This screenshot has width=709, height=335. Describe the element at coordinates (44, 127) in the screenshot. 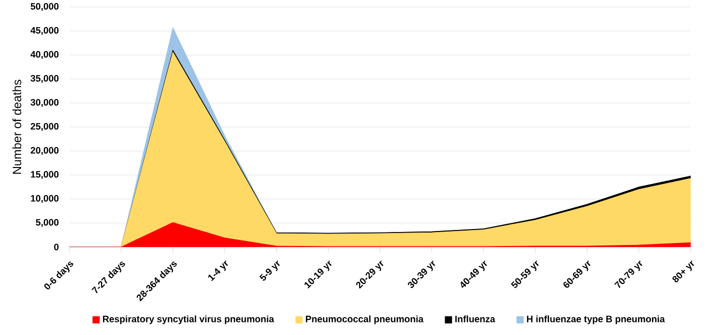

I see `y-tick-label: 25,000` at that location.